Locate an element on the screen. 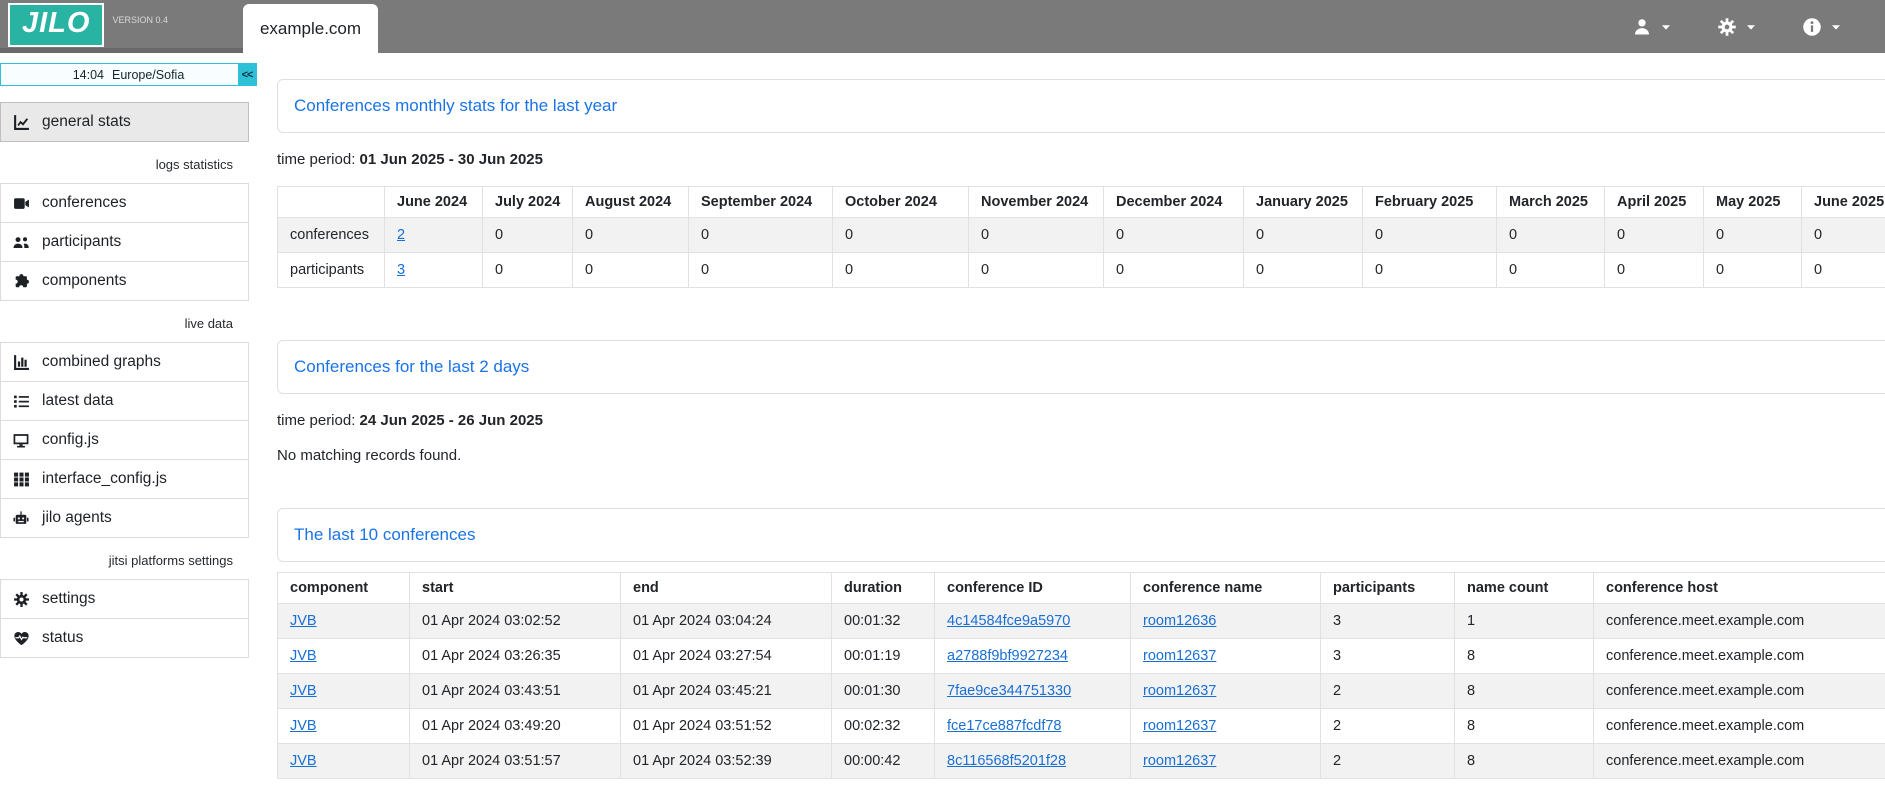  platform-tab: example.com is located at coordinates (310, 28).